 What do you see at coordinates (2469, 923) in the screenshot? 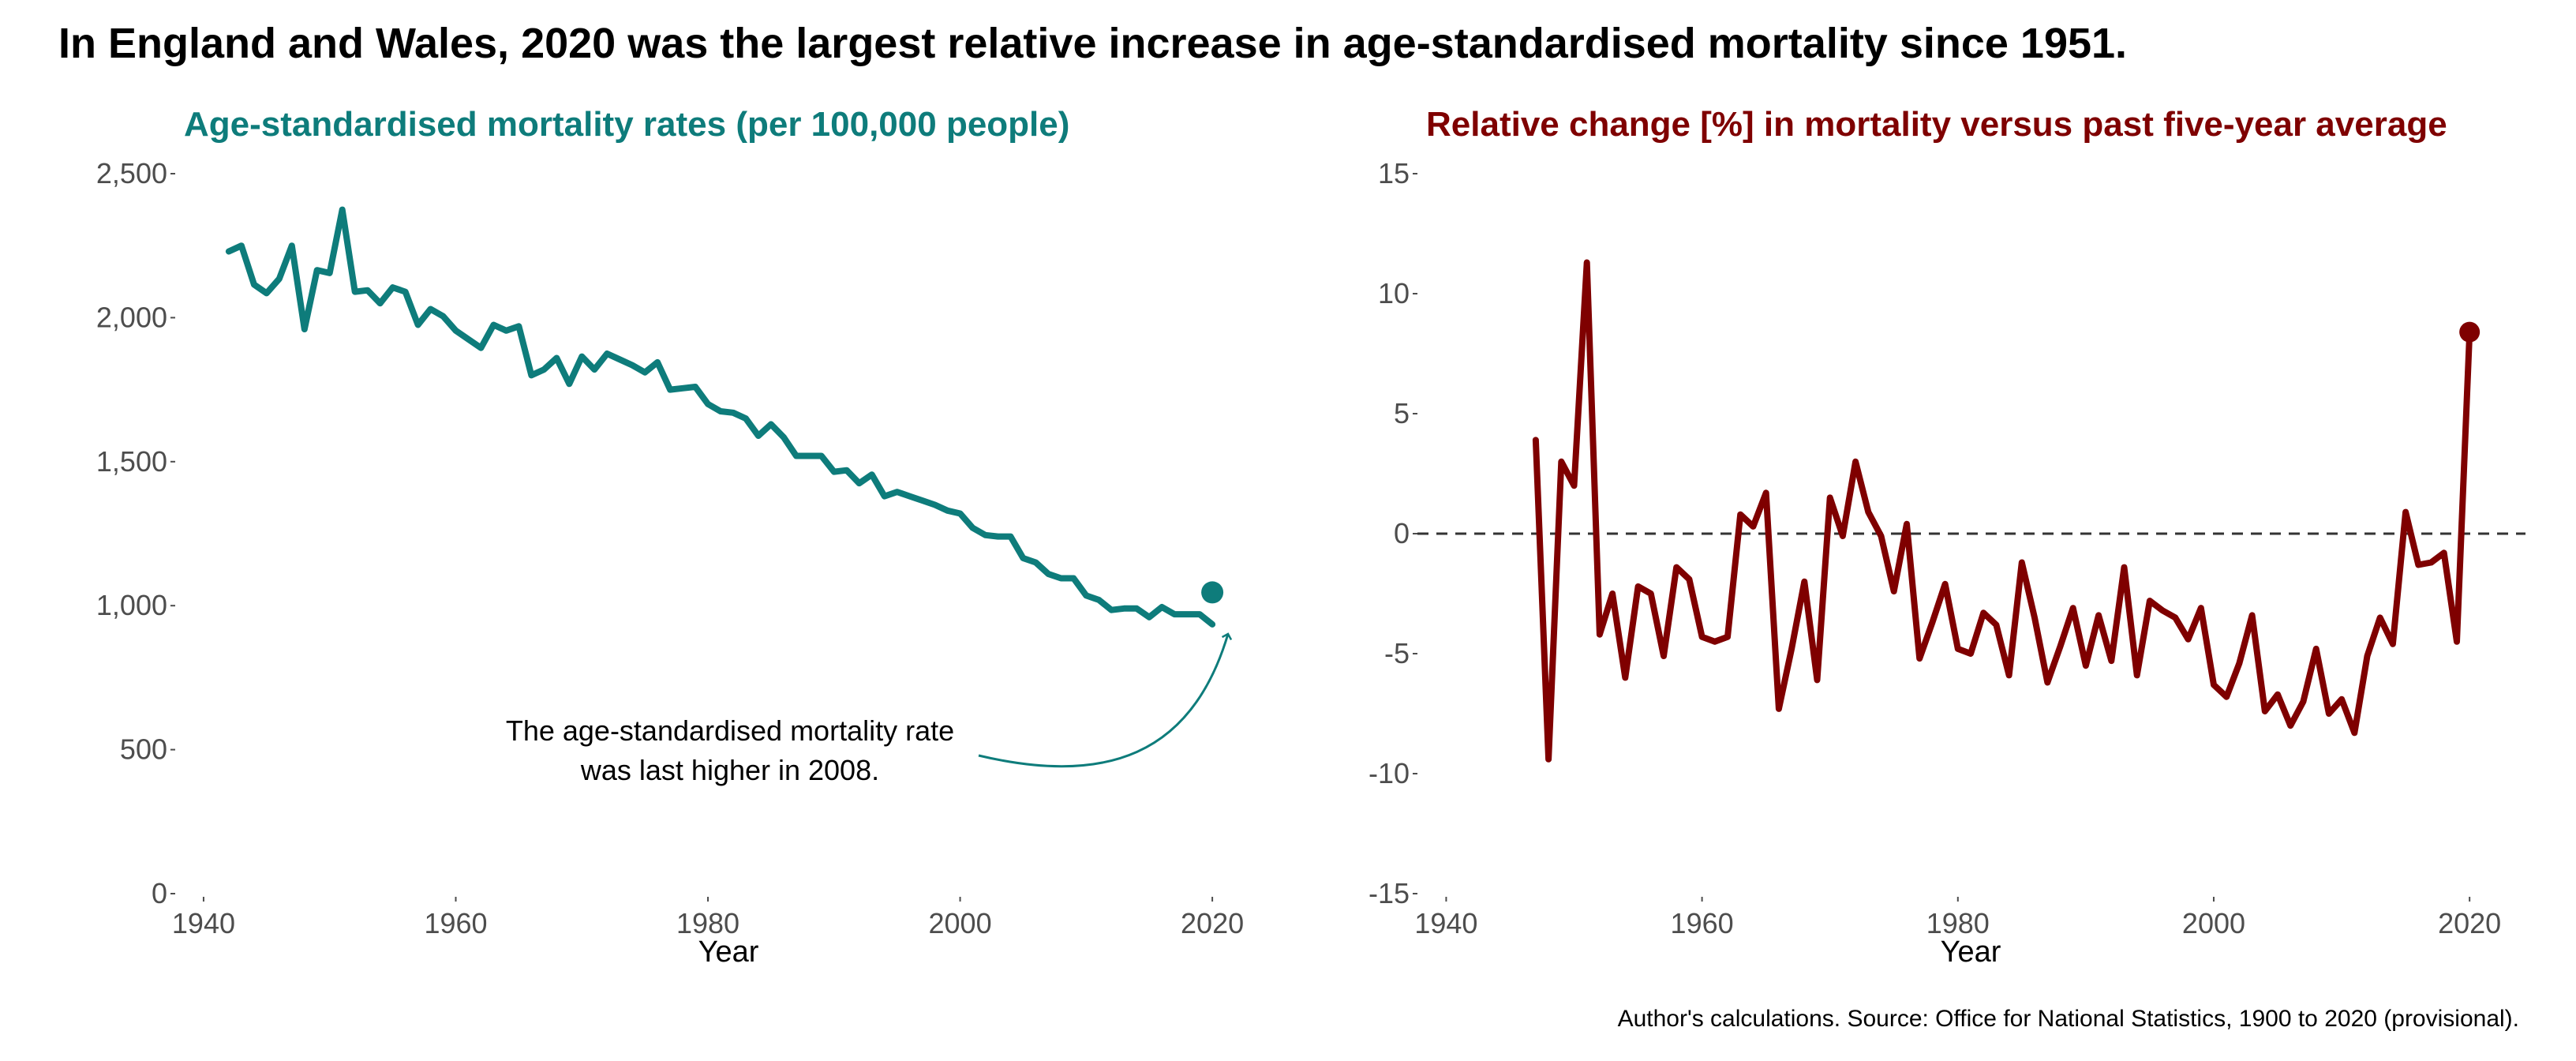
I see `right-x-tick-label: 2020` at bounding box center [2469, 923].